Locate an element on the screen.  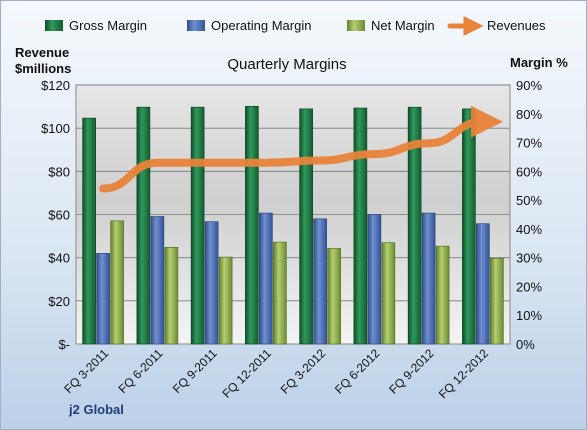
revenues-line is located at coordinates (301, 149).